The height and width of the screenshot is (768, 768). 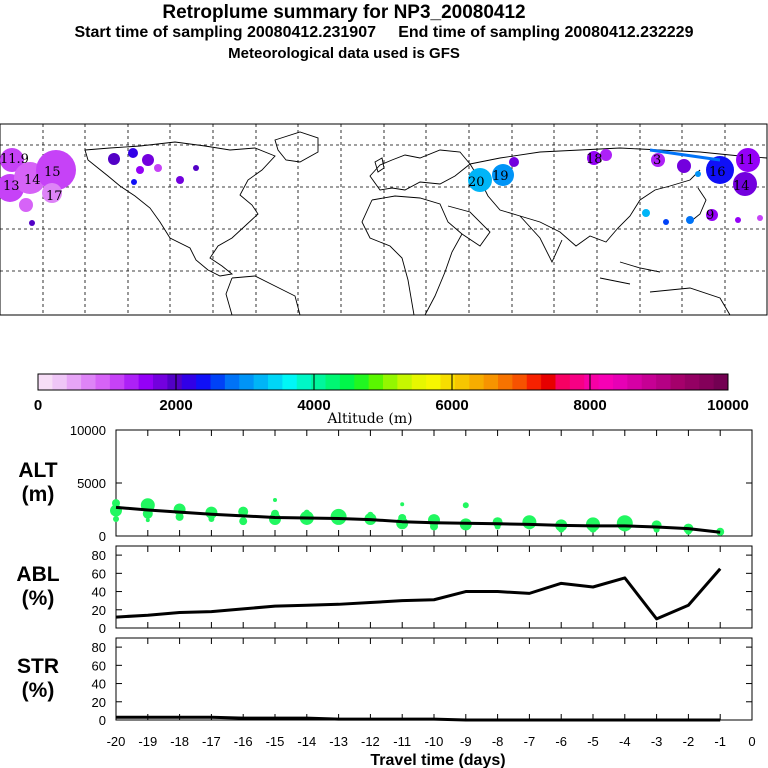 I want to click on plume-day-label: 11.9, so click(x=14, y=159).